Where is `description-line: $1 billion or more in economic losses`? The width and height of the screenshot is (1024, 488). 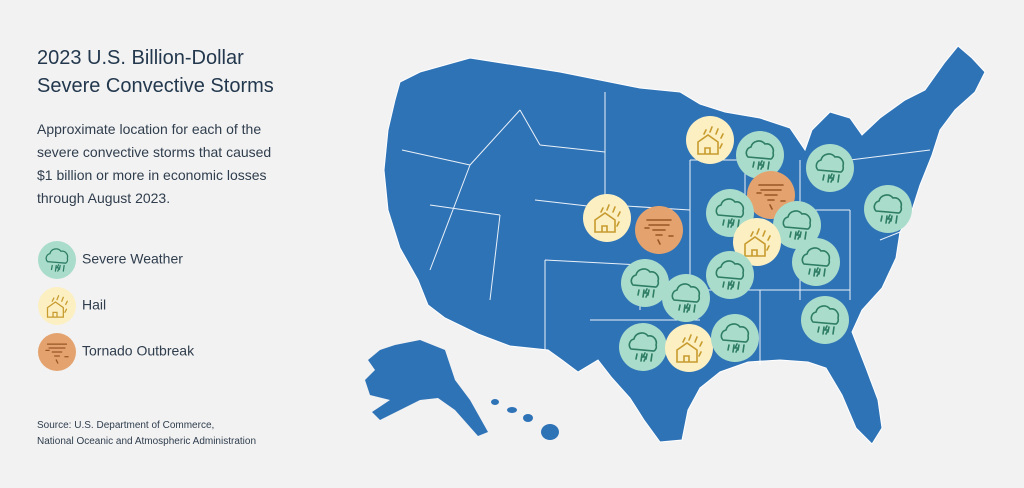
description-line: $1 billion or more in economic losses is located at coordinates (152, 175).